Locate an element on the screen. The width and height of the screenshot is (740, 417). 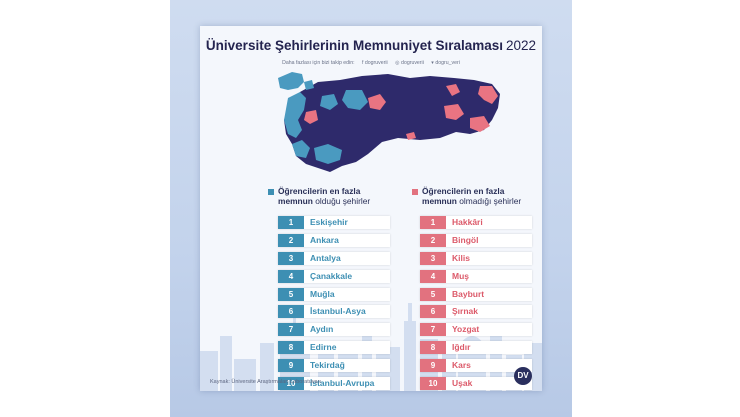
city-name: Muş is located at coordinates (460, 275).